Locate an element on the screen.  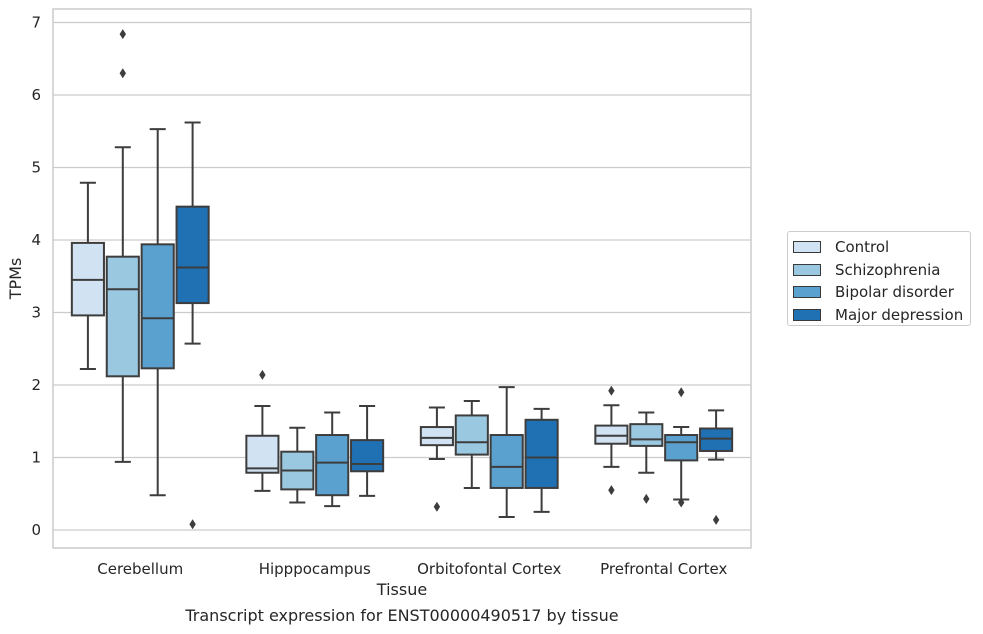
y-tick-label: 5 is located at coordinates (36, 168).